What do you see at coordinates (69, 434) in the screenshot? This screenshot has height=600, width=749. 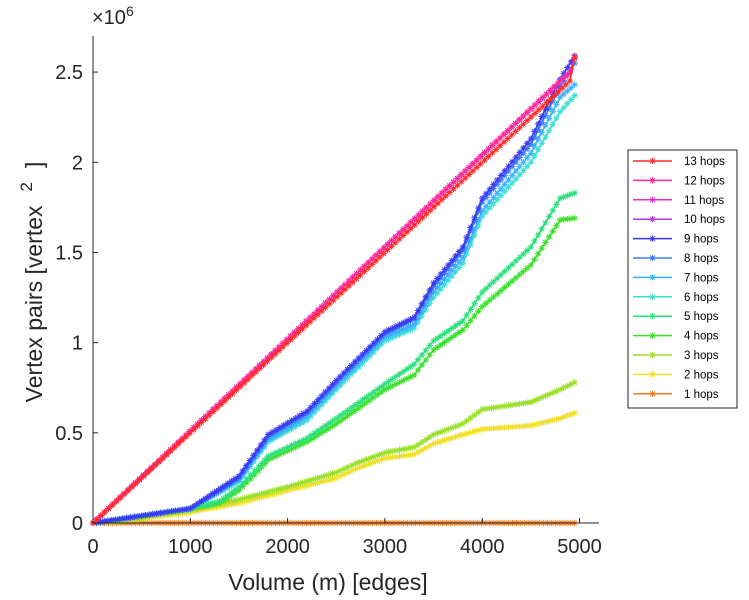 I see `y-tick-label: 0.5` at bounding box center [69, 434].